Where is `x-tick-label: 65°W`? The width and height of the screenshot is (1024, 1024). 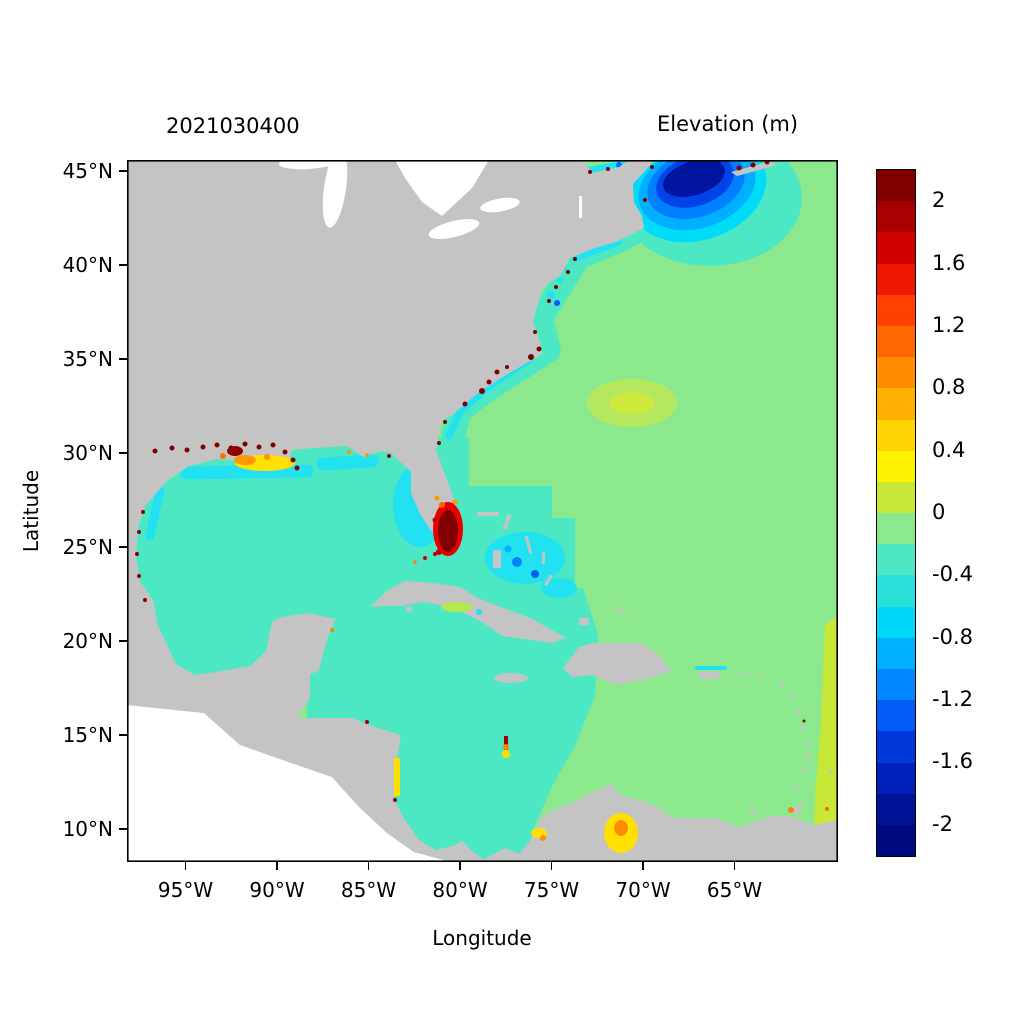 x-tick-label: 65°W is located at coordinates (734, 890).